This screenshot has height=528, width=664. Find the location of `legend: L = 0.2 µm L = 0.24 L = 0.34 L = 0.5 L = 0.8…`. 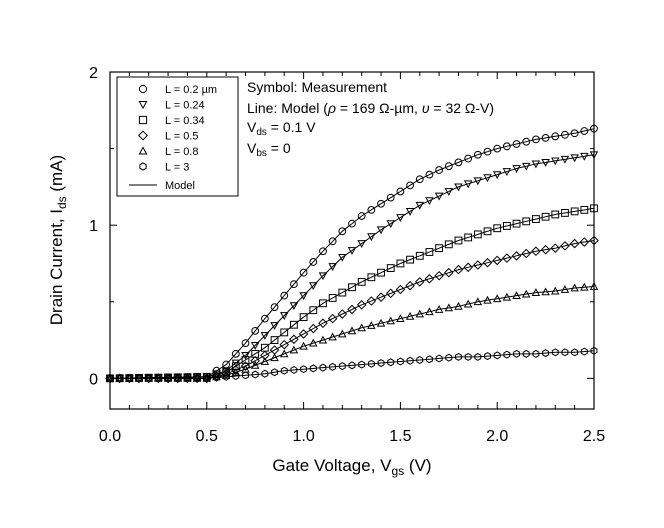

legend: L = 0.2 µm L = 0.24 L = 0.34 L = 0.5 L = 0.8… is located at coordinates (177, 136).